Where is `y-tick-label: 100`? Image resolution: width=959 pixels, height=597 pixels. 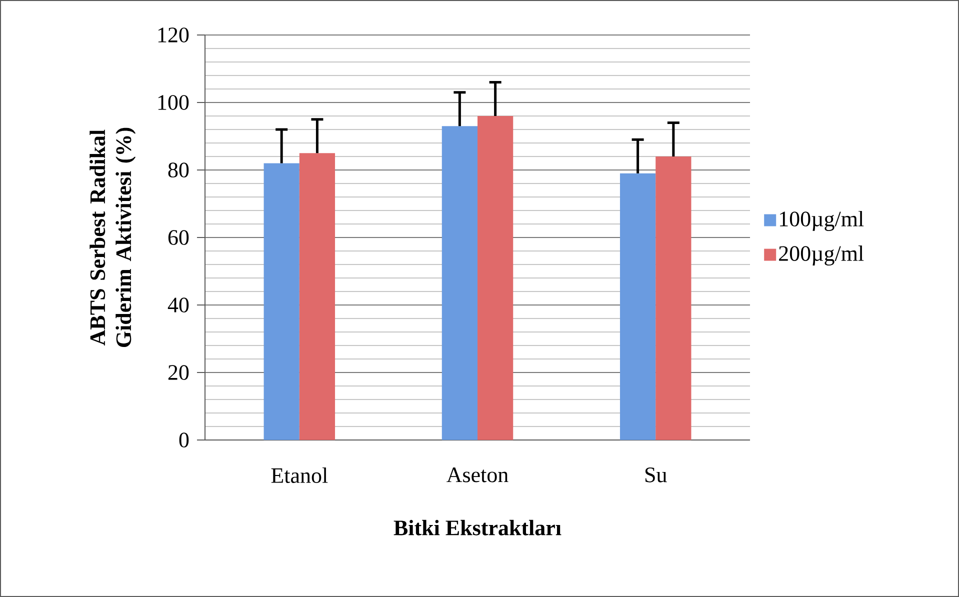 y-tick-label: 100 is located at coordinates (173, 102).